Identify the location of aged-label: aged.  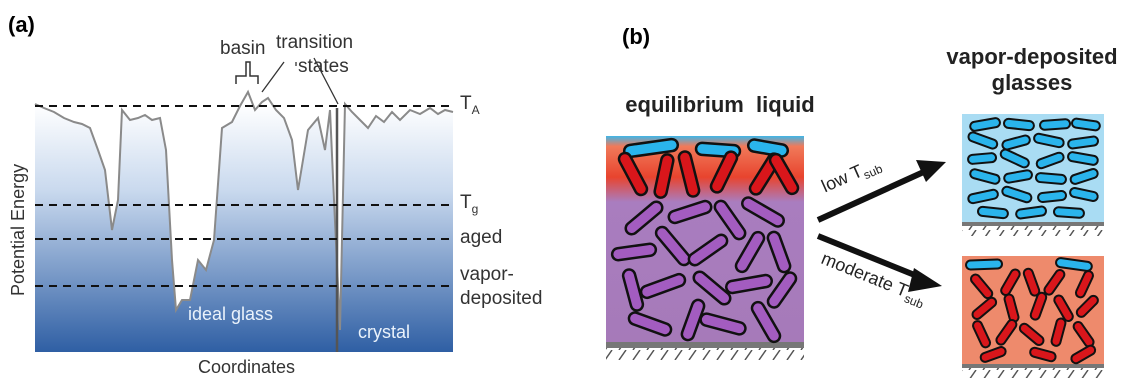
(481, 237).